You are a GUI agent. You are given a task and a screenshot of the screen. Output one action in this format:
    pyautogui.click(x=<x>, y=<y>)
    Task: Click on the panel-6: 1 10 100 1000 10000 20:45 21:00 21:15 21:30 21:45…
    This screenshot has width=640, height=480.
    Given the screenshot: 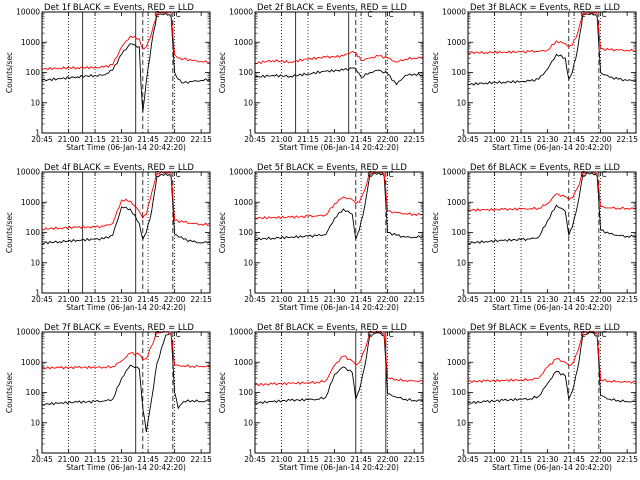 What is the action you would take?
    pyautogui.click(x=534, y=237)
    